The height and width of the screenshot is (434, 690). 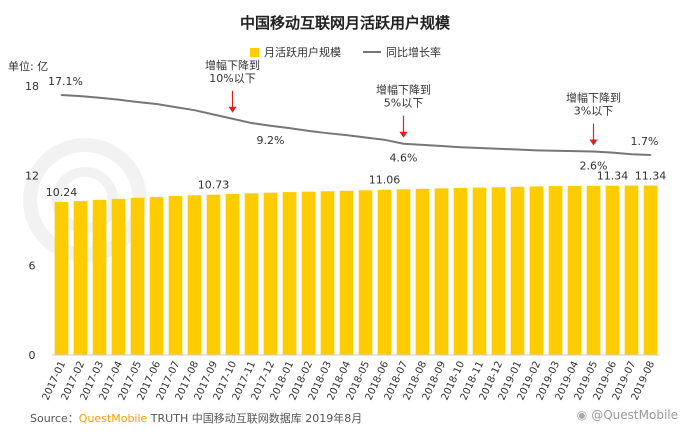 I want to click on chart-title: 中国移动互联网月活跃用户规模, so click(x=344, y=23).